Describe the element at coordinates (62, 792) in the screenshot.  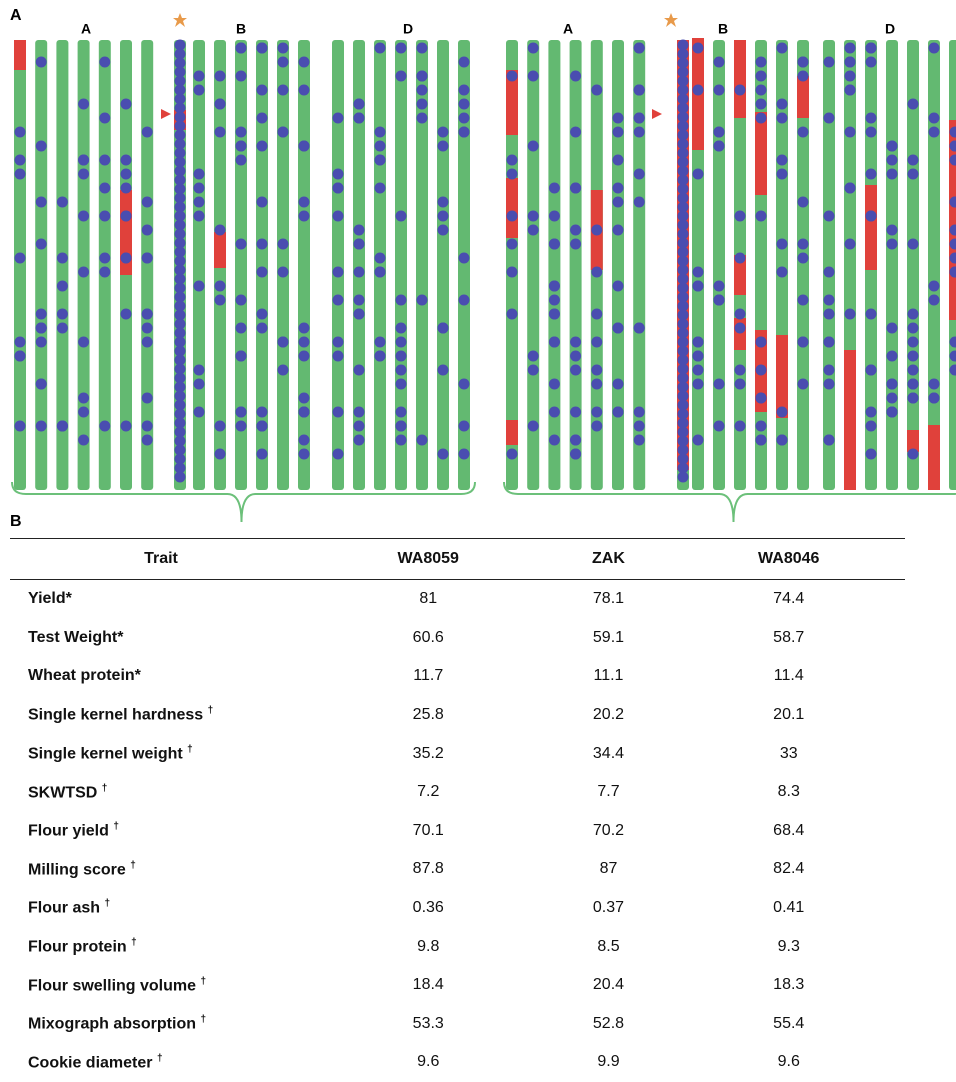
I see `trait-name: SKWTSD` at that location.